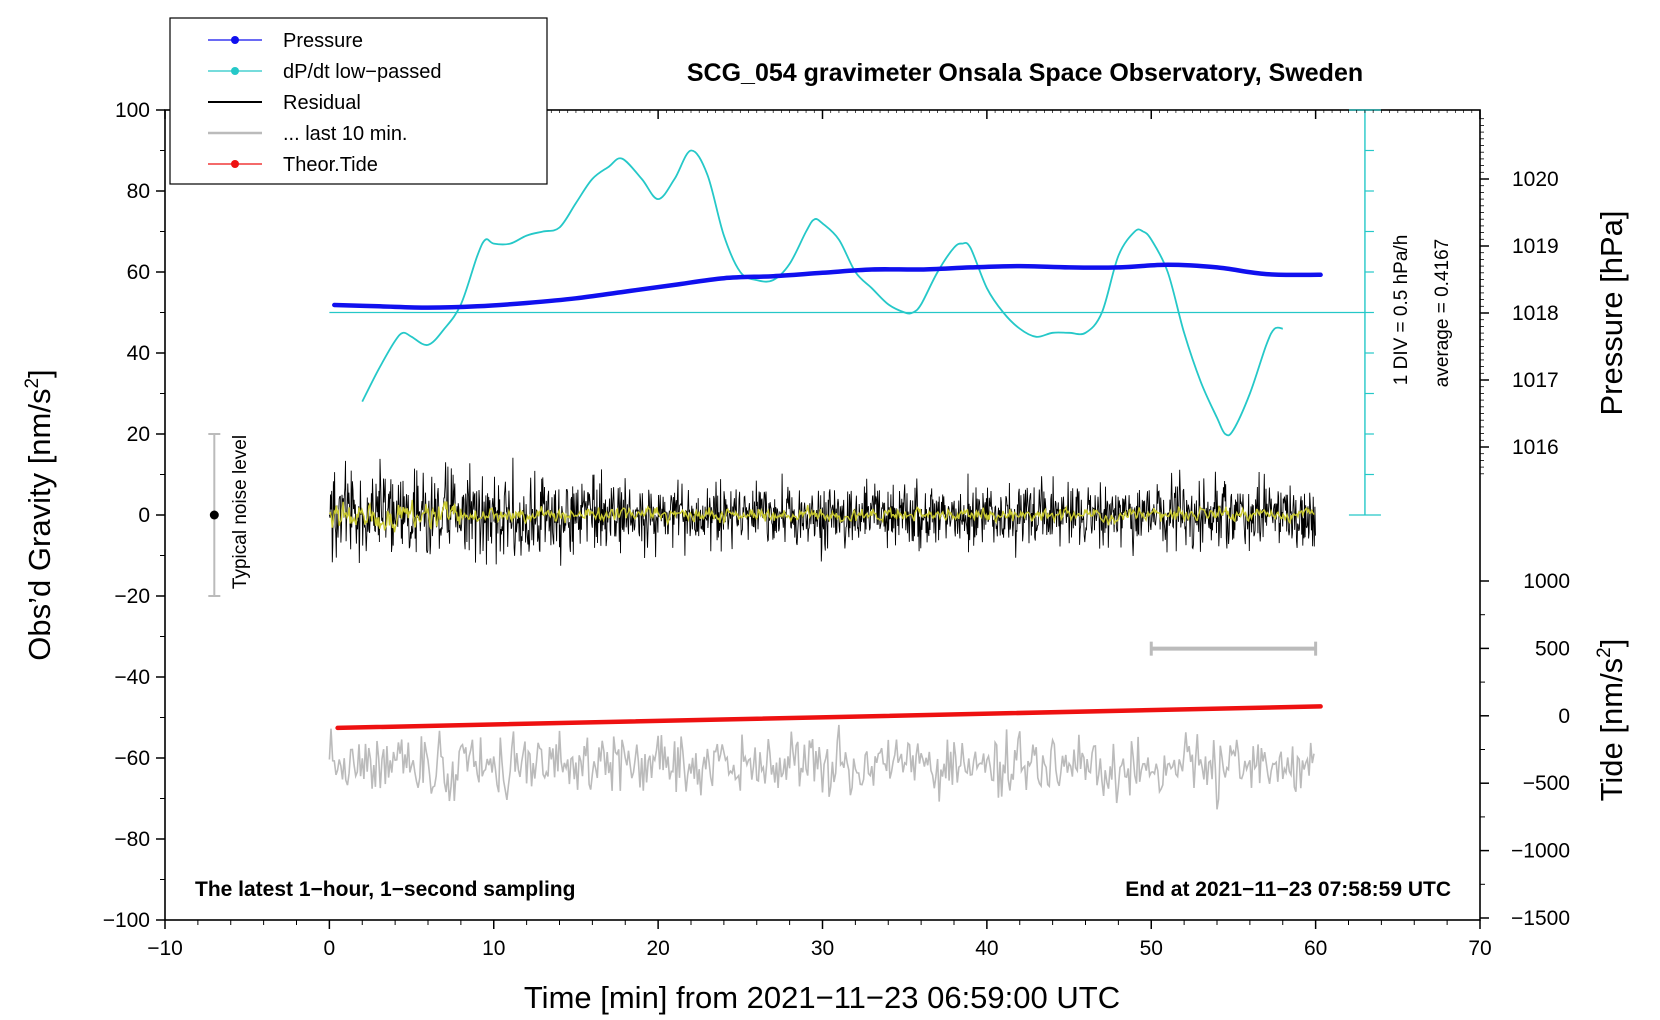 Image resolution: width=1660 pixels, height=1020 pixels. Describe the element at coordinates (1564, 716) in the screenshot. I see `y-tide-tick-label: 0` at that location.